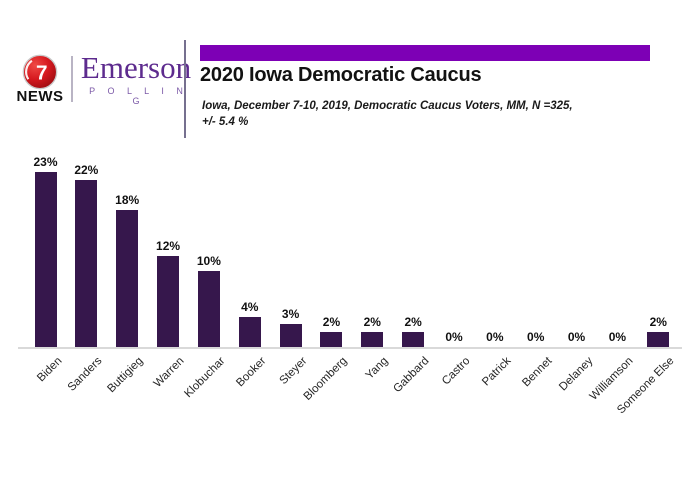 The width and height of the screenshot is (690, 477). I want to click on bar-value-label: 23%, so click(45, 162).